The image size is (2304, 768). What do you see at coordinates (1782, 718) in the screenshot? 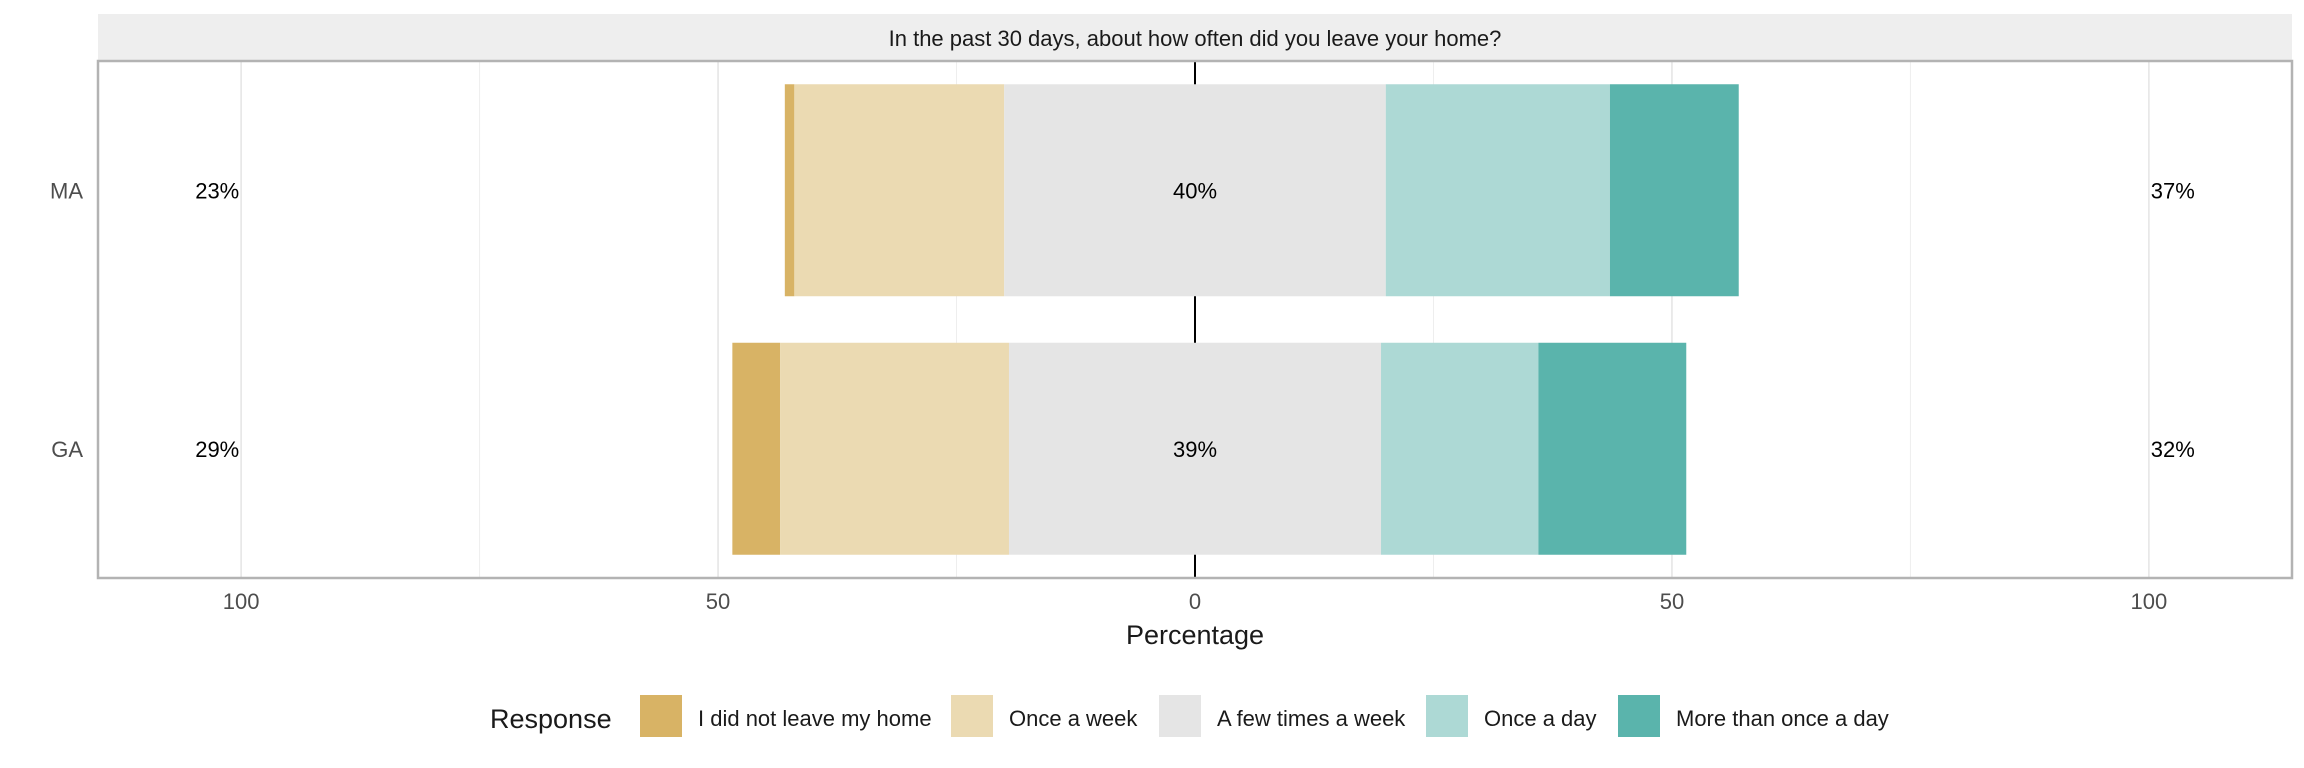
I see `legend-label: More than once a day` at bounding box center [1782, 718].